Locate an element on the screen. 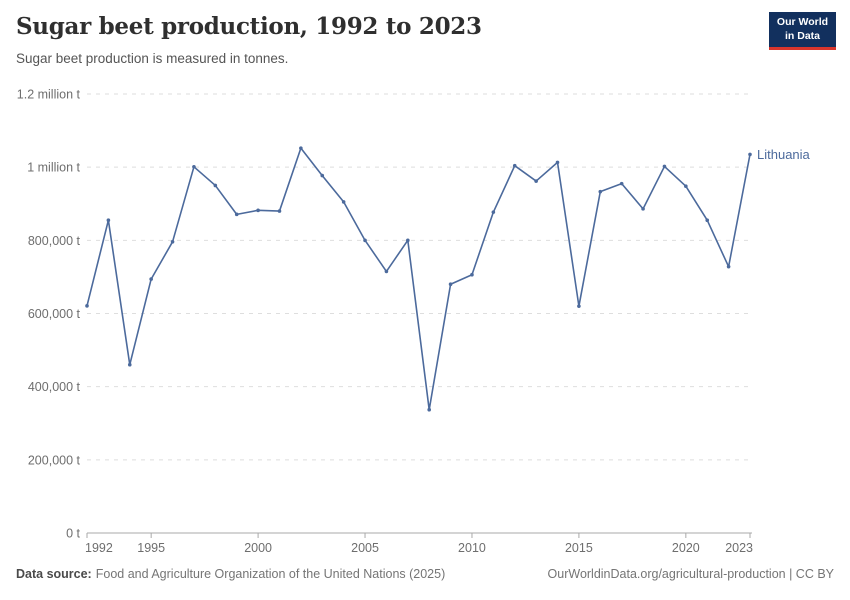  x-tick-label: 2010 is located at coordinates (472, 548).